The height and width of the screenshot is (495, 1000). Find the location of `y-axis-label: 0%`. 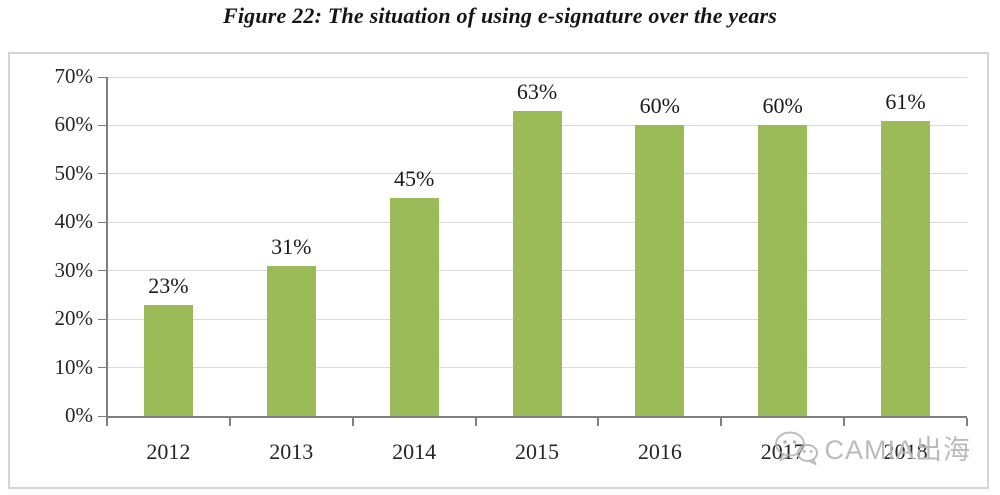

y-axis-label: 0% is located at coordinates (79, 415).